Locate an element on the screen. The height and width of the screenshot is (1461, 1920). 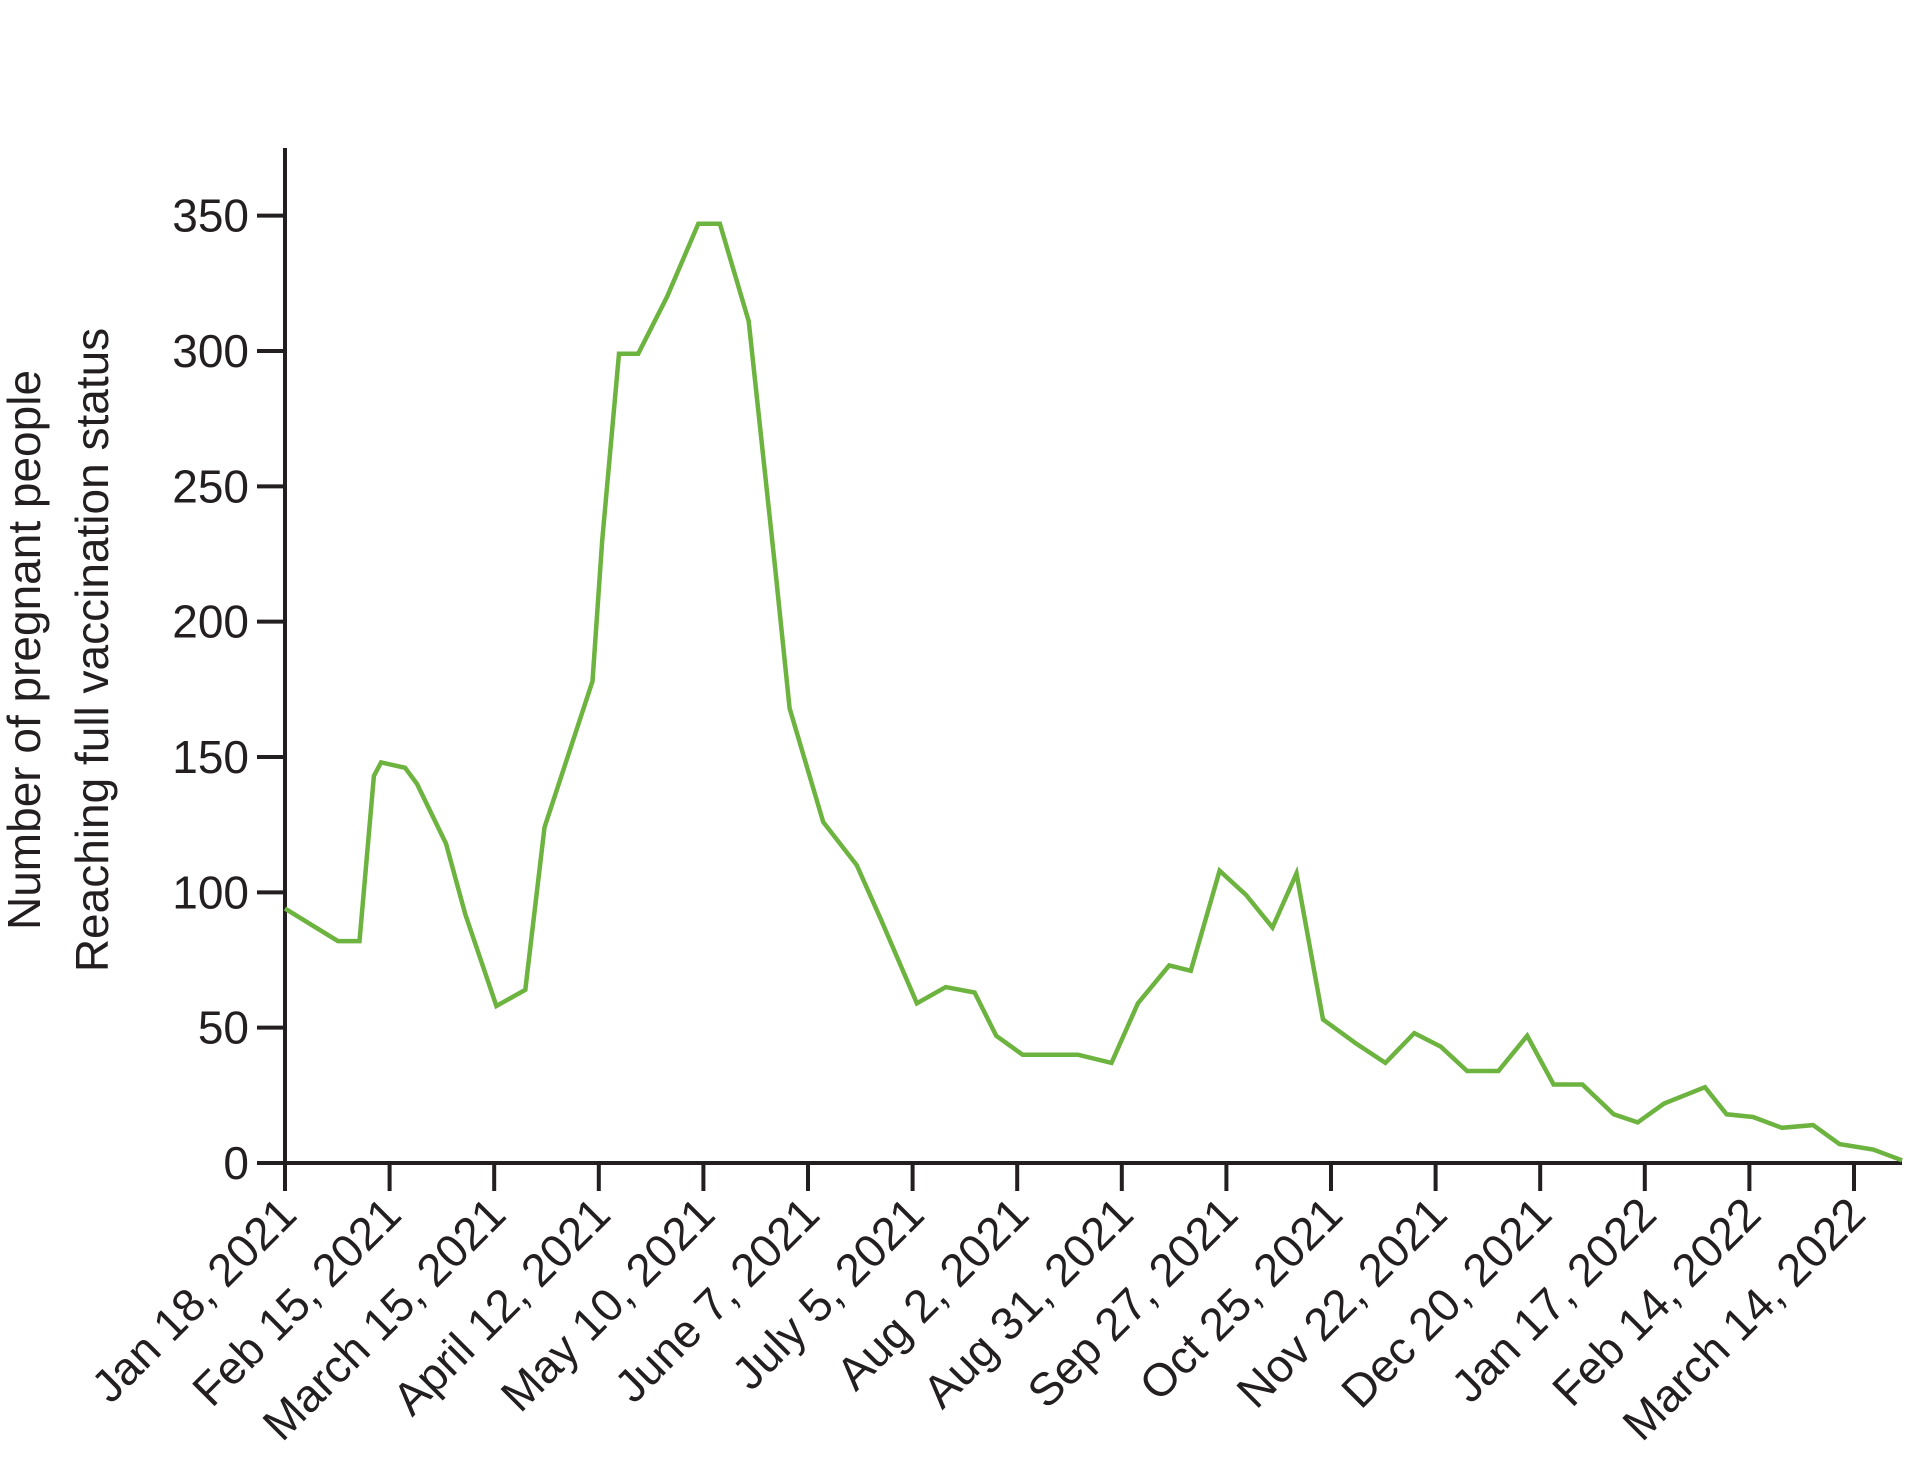
y-axis-title-line-1: Number of pregnant people is located at coordinates (25, 650).